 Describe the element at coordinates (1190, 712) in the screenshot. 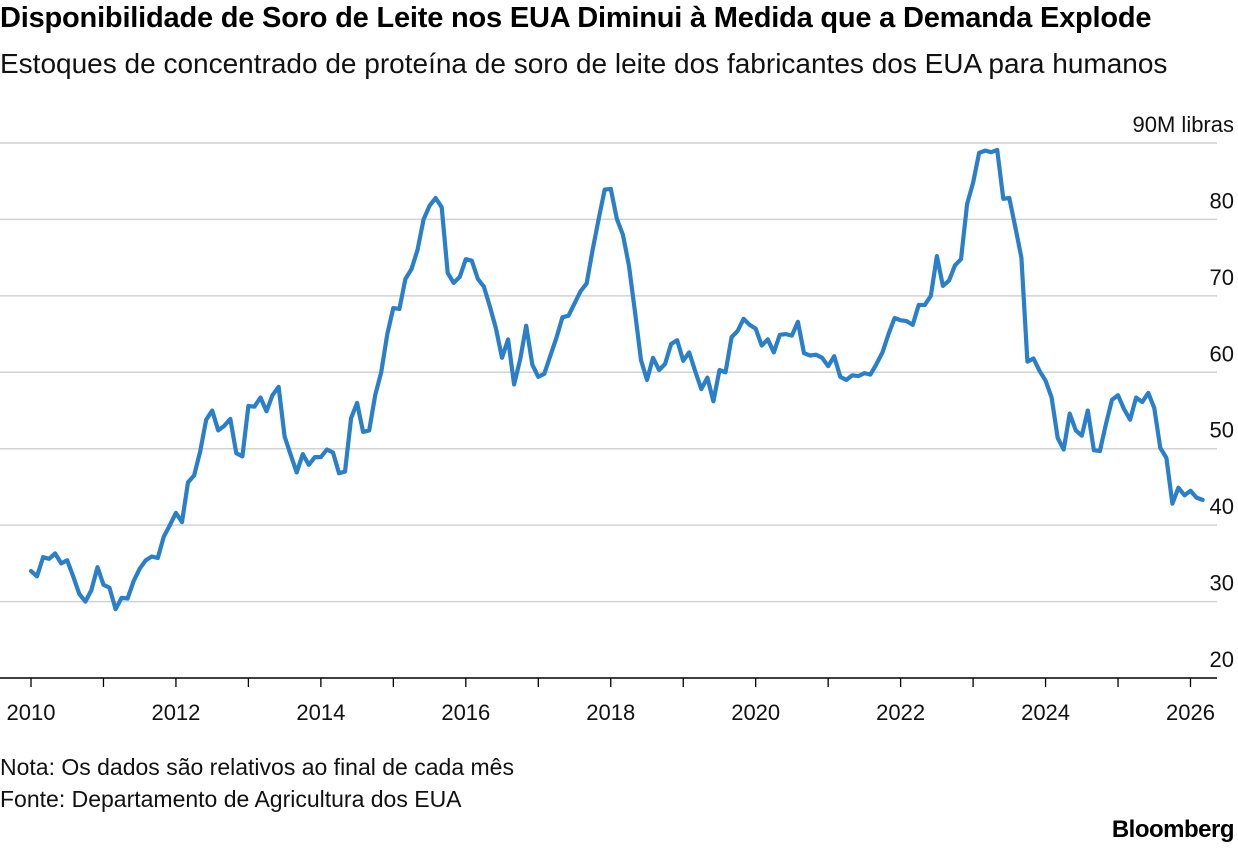

I see `x-tick-label-2026: 2026` at that location.